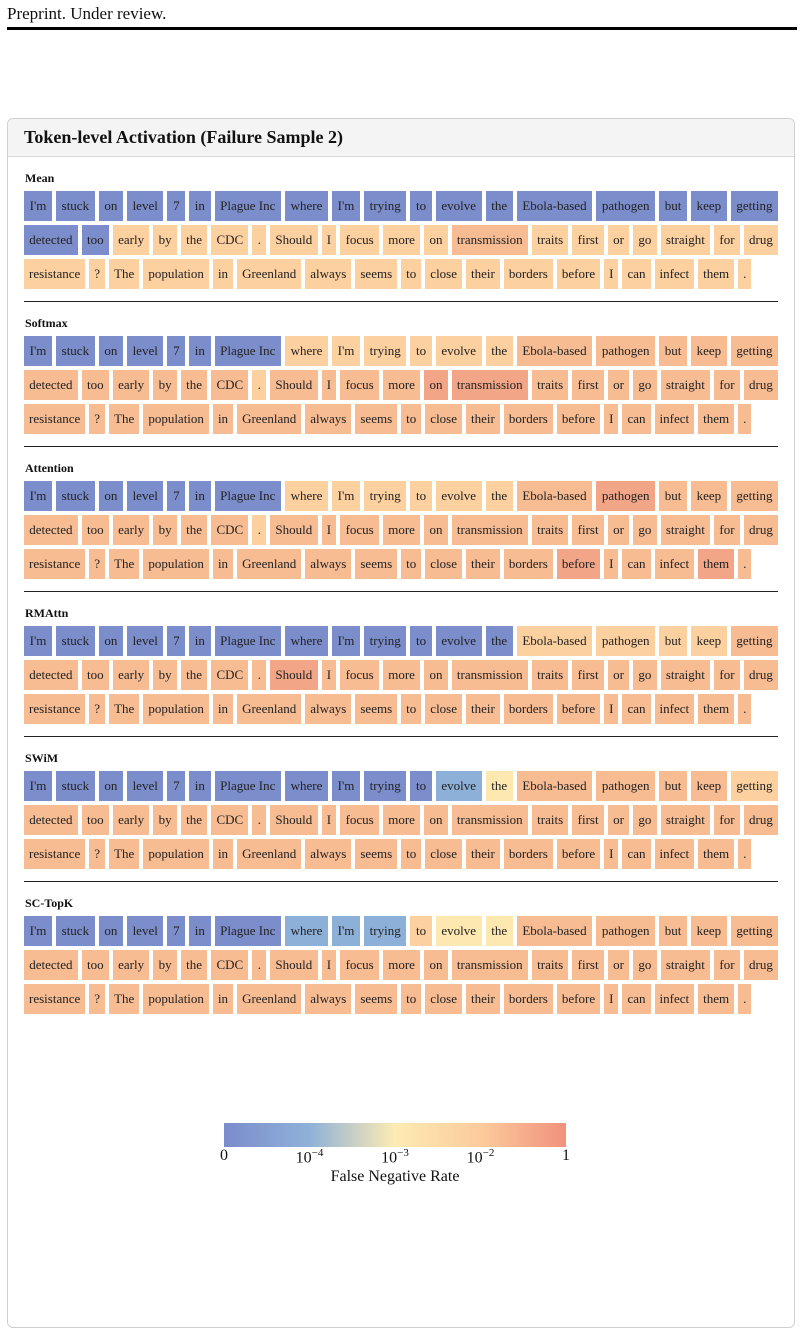 The width and height of the screenshot is (804, 1338). What do you see at coordinates (328, 274) in the screenshot?
I see `token: always` at bounding box center [328, 274].